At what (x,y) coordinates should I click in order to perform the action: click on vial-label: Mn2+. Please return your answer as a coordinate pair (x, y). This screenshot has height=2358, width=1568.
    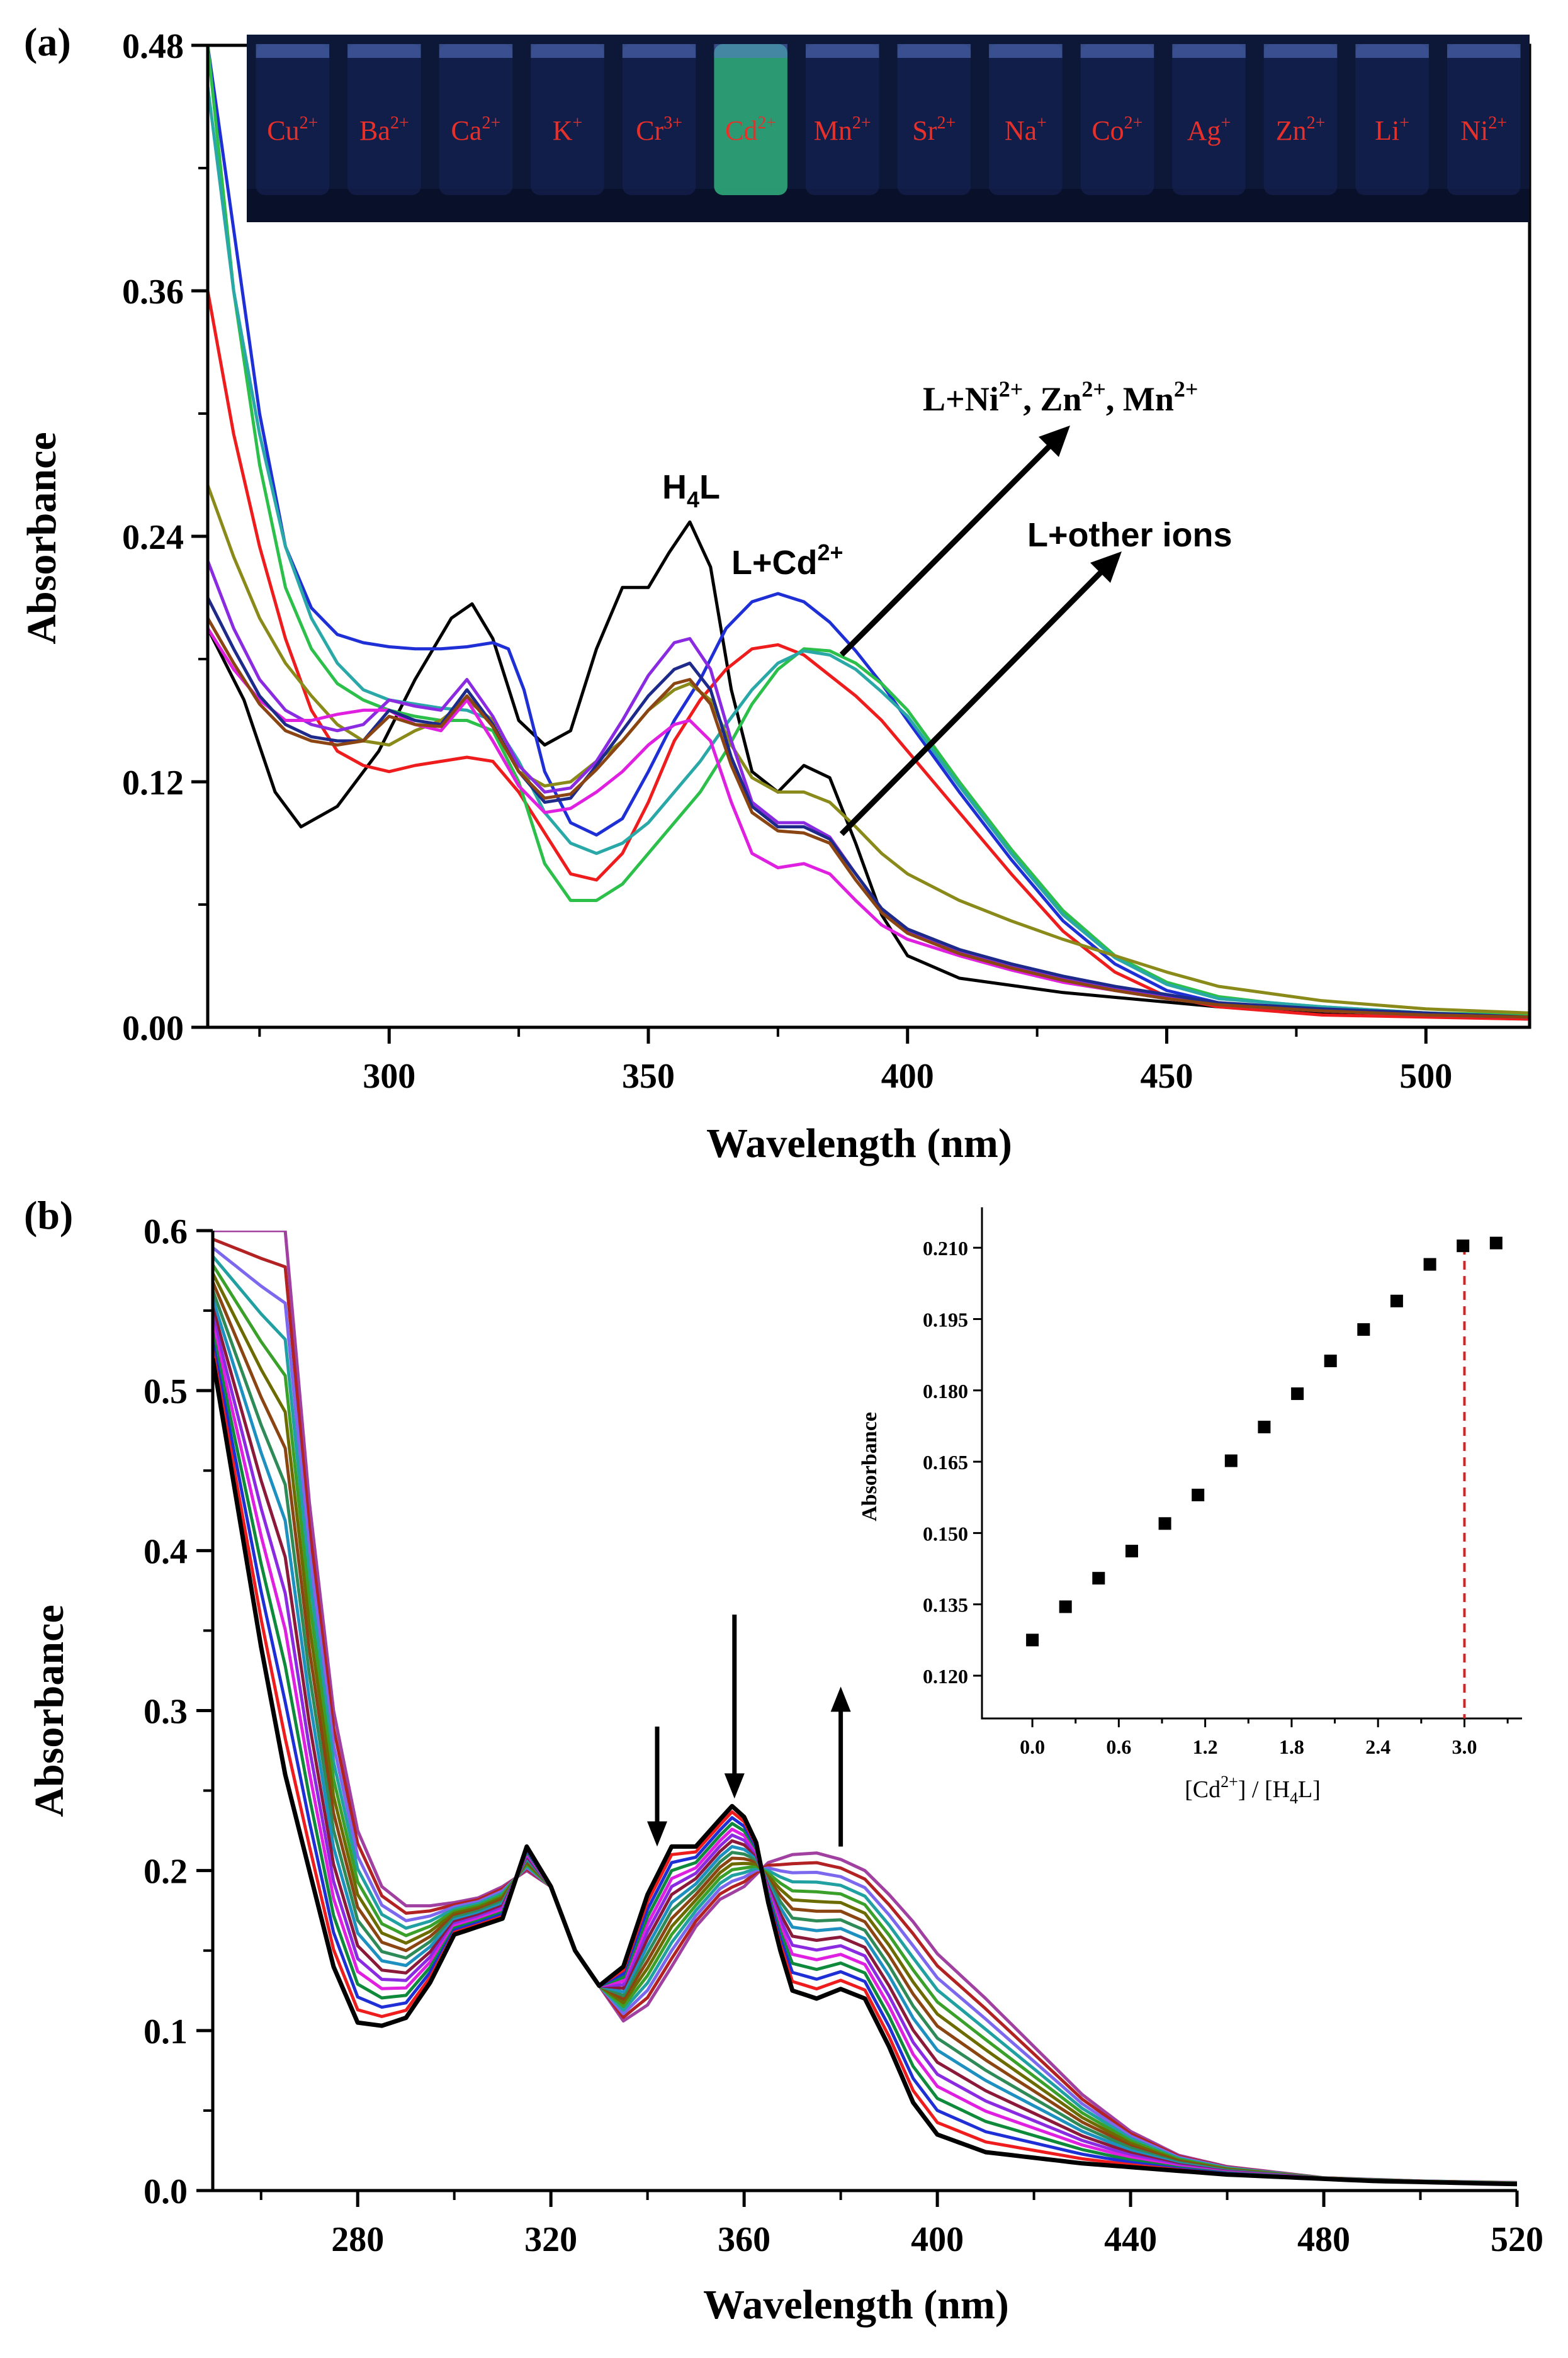
    Looking at the image, I should click on (843, 129).